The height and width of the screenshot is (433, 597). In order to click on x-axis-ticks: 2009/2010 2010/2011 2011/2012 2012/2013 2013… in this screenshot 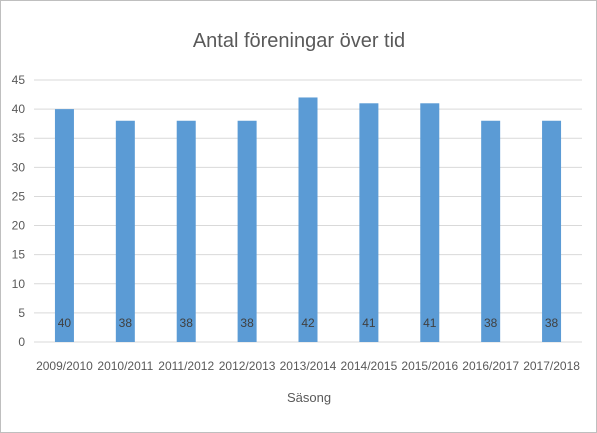, I will do `click(308, 366)`.